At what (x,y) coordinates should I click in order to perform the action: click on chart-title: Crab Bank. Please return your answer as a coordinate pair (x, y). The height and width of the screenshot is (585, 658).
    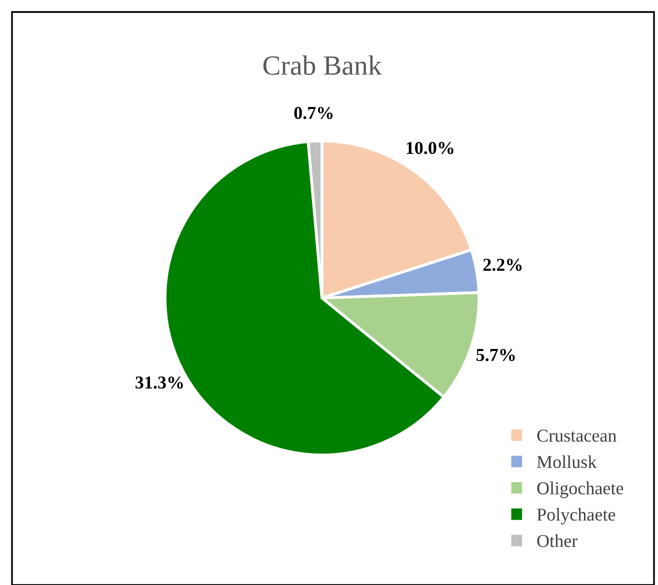
    Looking at the image, I should click on (322, 65).